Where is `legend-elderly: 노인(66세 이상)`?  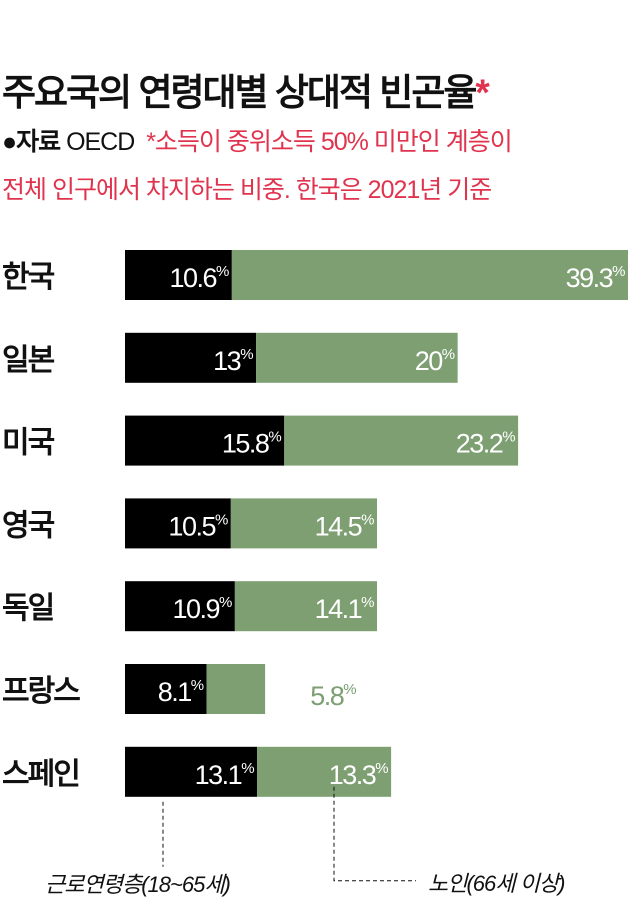
legend-elderly: 노인(66세 이상) is located at coordinates (496, 883).